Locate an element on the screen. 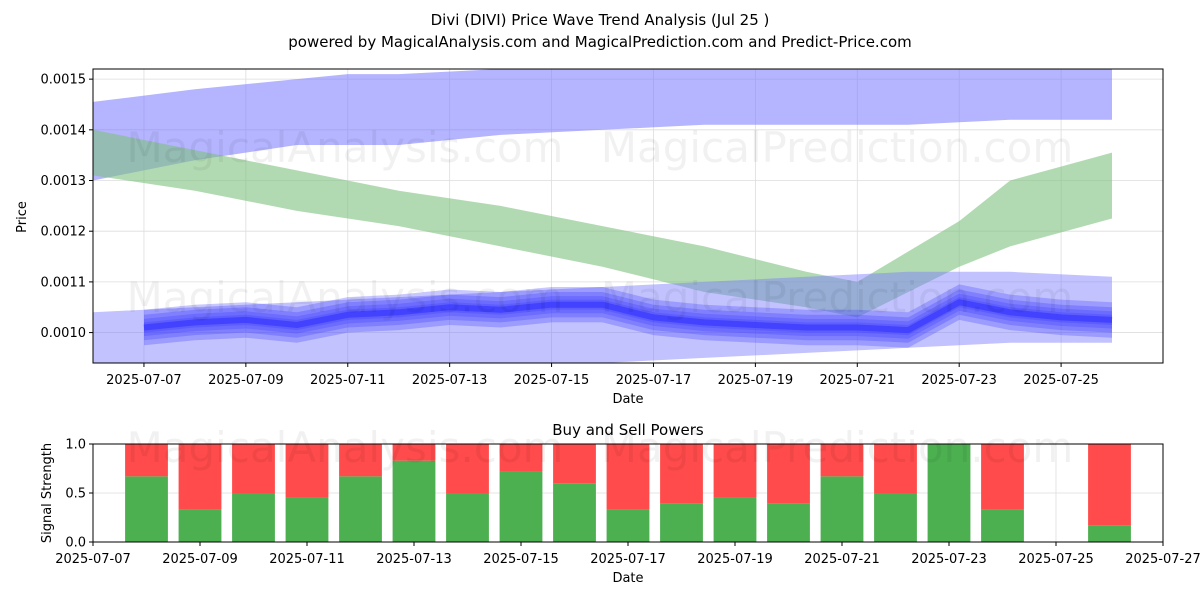 The height and width of the screenshot is (600, 1200). watermark-right-mid: MagicalPrediction.com is located at coordinates (837, 297).